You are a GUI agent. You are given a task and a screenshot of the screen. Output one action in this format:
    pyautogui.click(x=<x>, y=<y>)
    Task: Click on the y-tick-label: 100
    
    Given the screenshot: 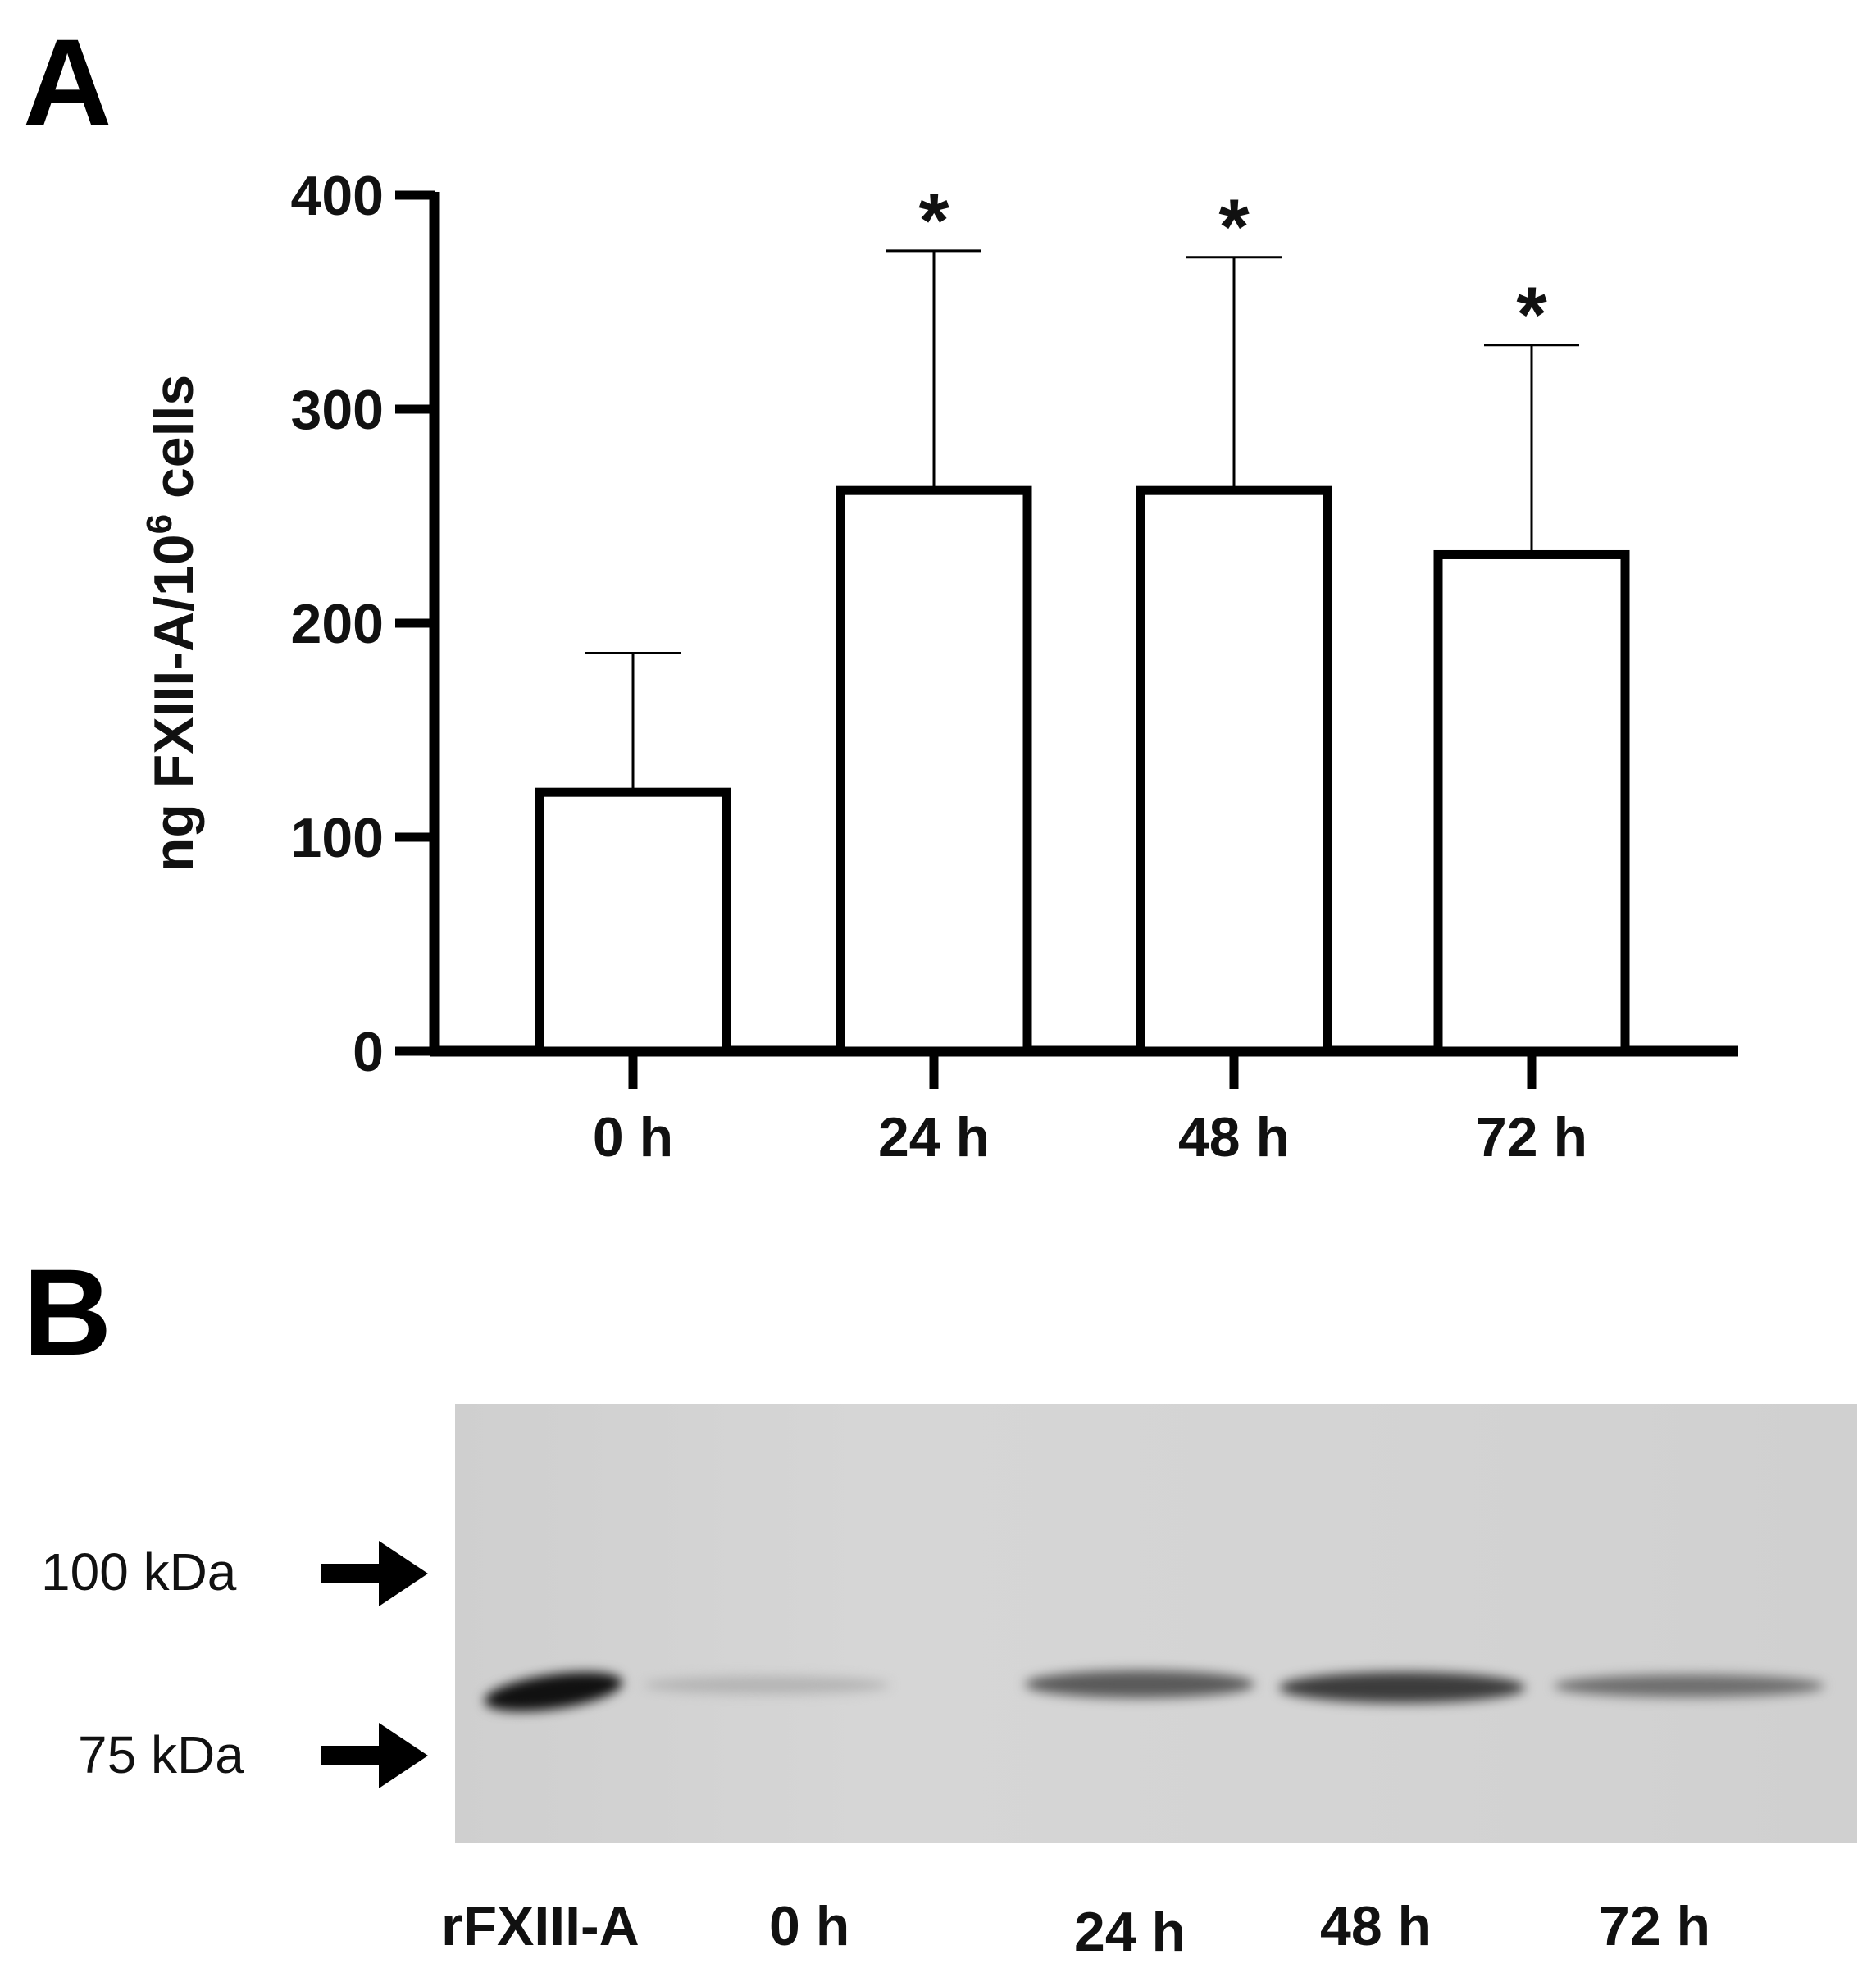 What is the action you would take?
    pyautogui.click(x=337, y=838)
    